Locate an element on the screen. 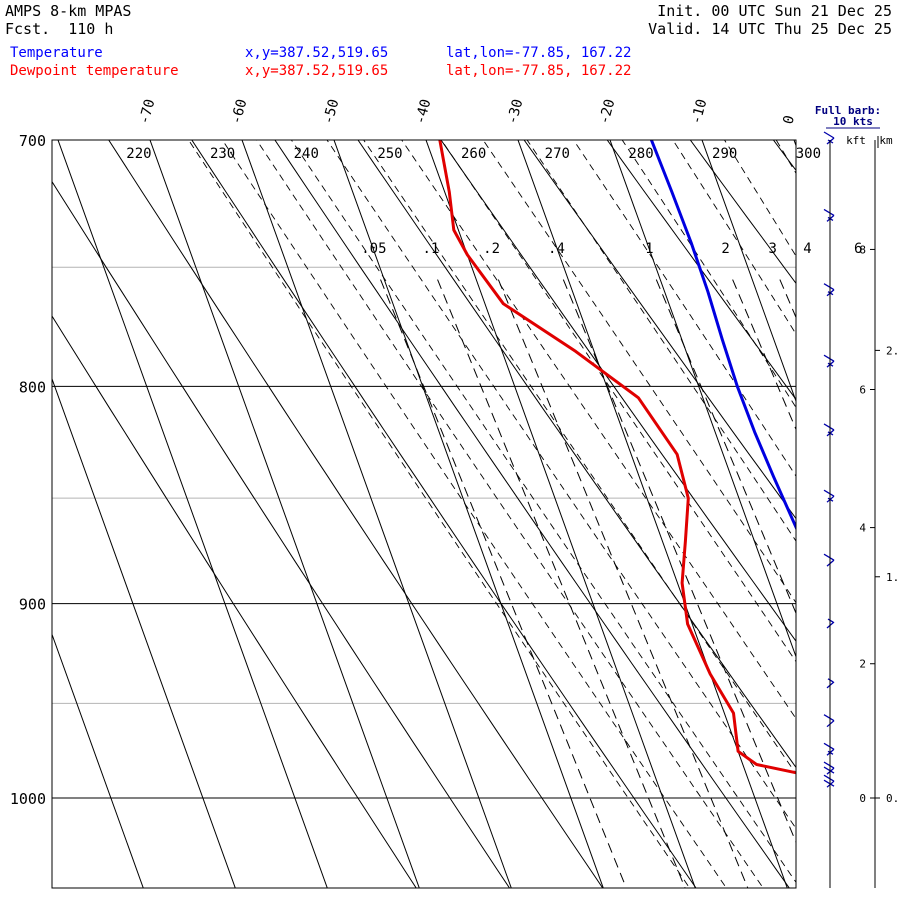  isotherm-label: -30 is located at coordinates (515, 111).